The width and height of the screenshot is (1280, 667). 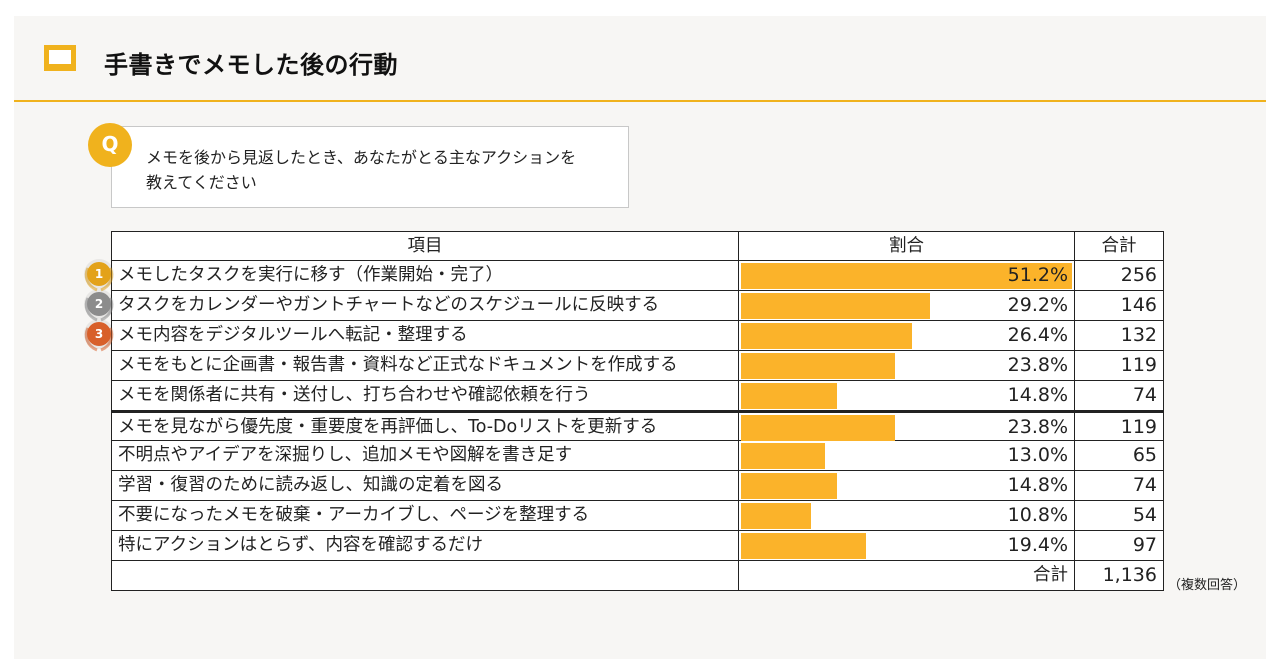 What do you see at coordinates (60, 58) in the screenshot?
I see `notebook-icon` at bounding box center [60, 58].